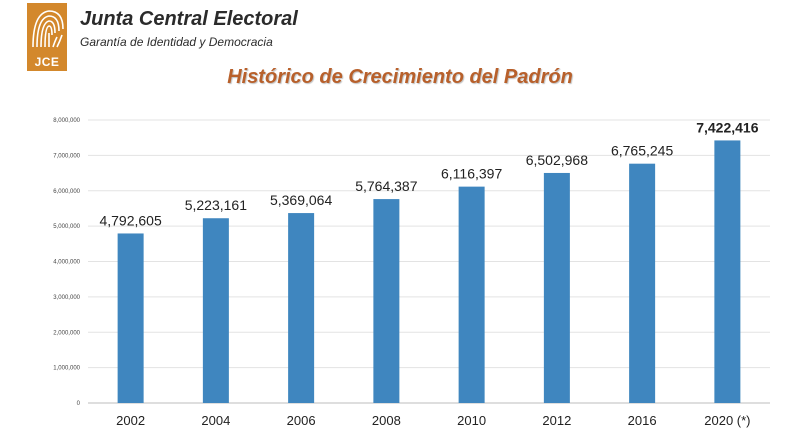  I want to click on logo-text: JCE, so click(47, 62).